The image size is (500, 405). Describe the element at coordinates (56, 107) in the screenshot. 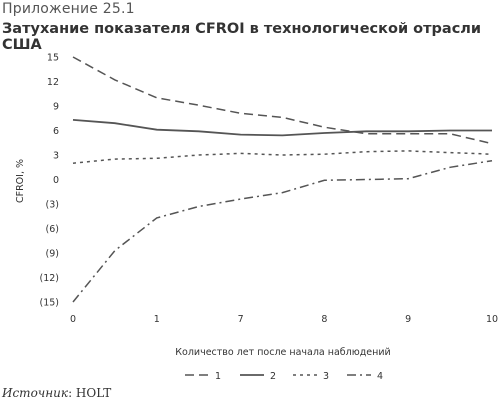

I see `y-tick-label: 9` at that location.